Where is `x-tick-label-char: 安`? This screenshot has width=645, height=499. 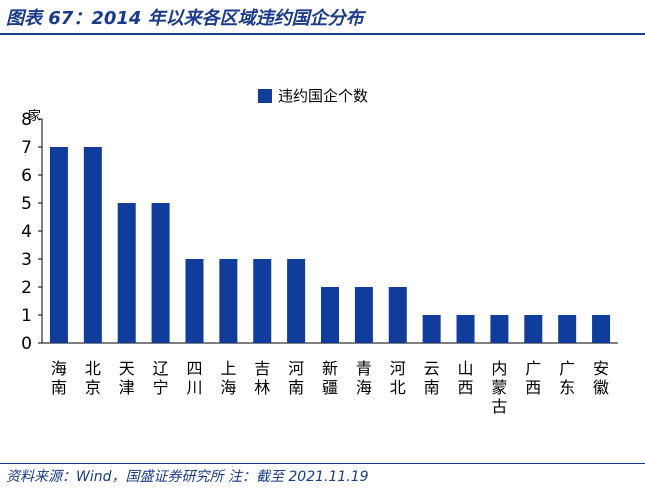 x-tick-label-char: 安 is located at coordinates (601, 368).